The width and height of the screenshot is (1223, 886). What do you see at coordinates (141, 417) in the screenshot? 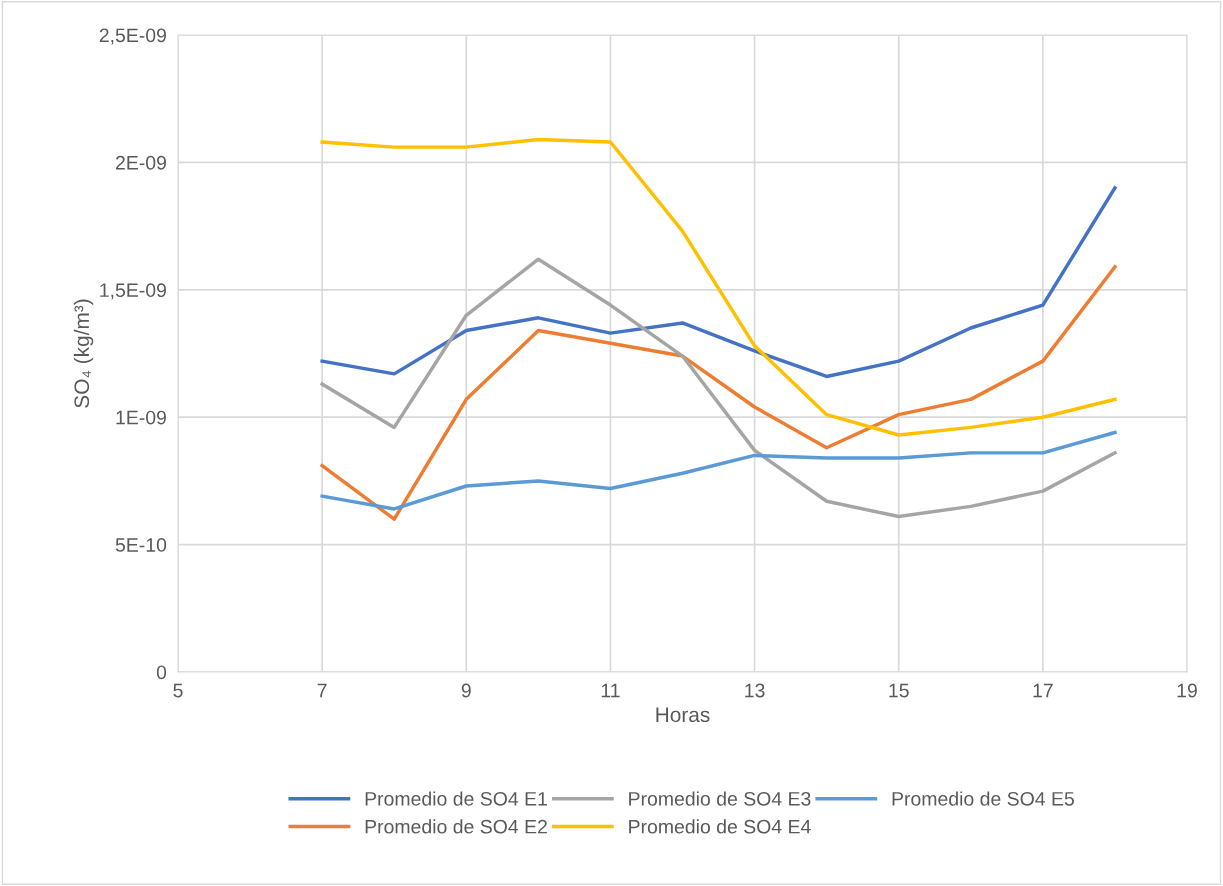
I see `y-tick-label: 1E-09` at bounding box center [141, 417].